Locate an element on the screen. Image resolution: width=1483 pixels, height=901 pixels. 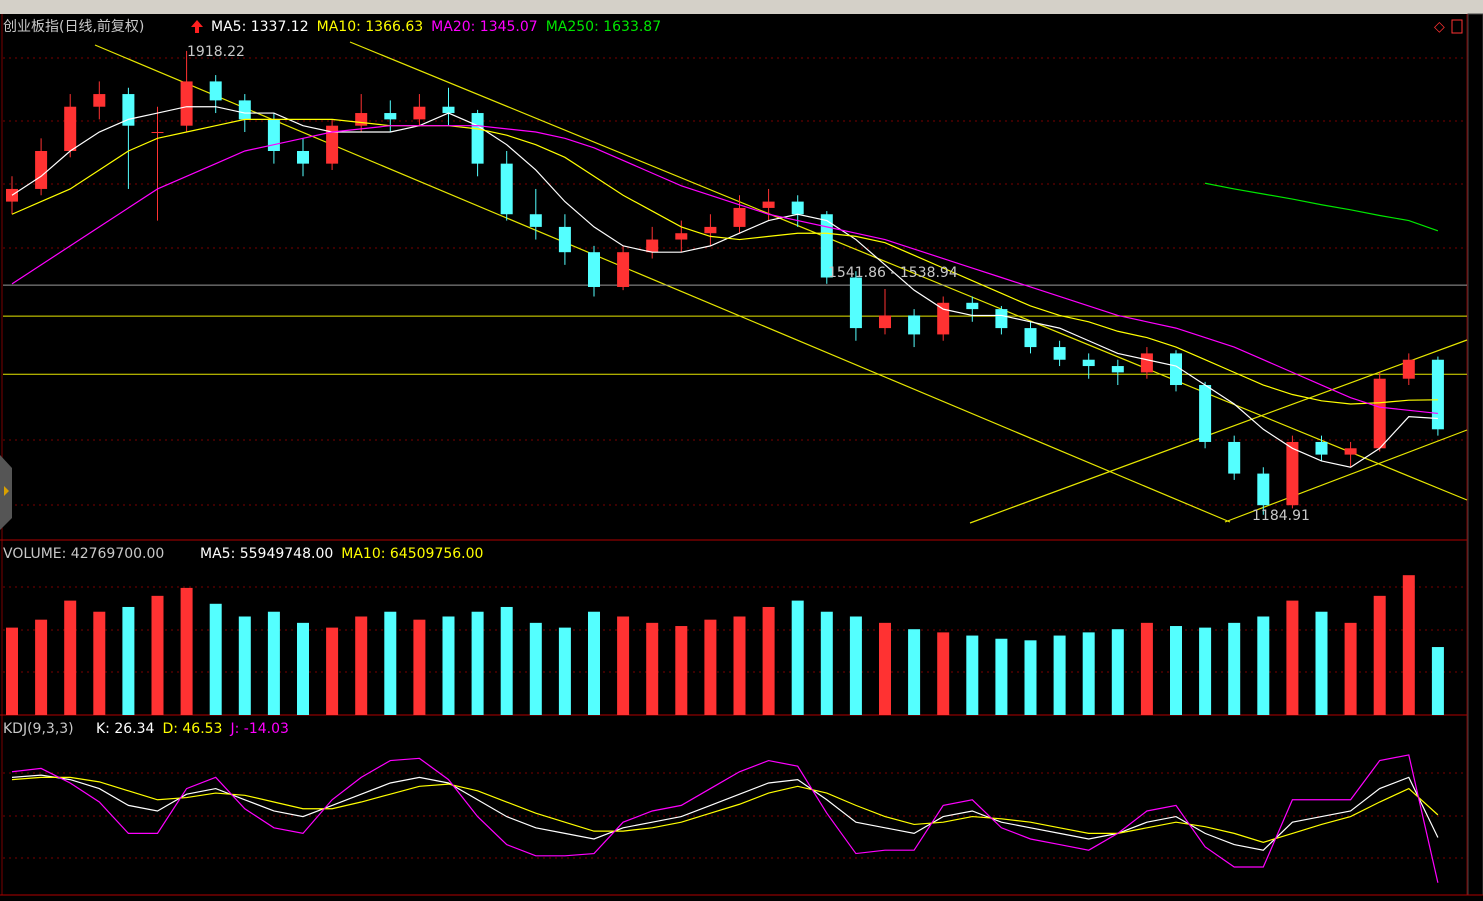
price-annotation: 1918.22 is located at coordinates (216, 52).